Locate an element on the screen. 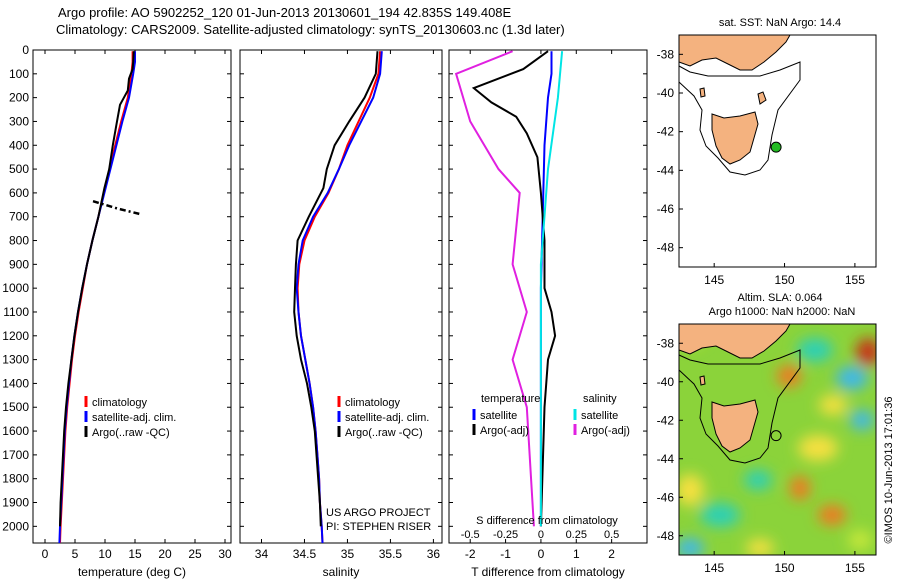  sst-map-title: sat. SST: NaN Argo: 14.4 is located at coordinates (780, 23).